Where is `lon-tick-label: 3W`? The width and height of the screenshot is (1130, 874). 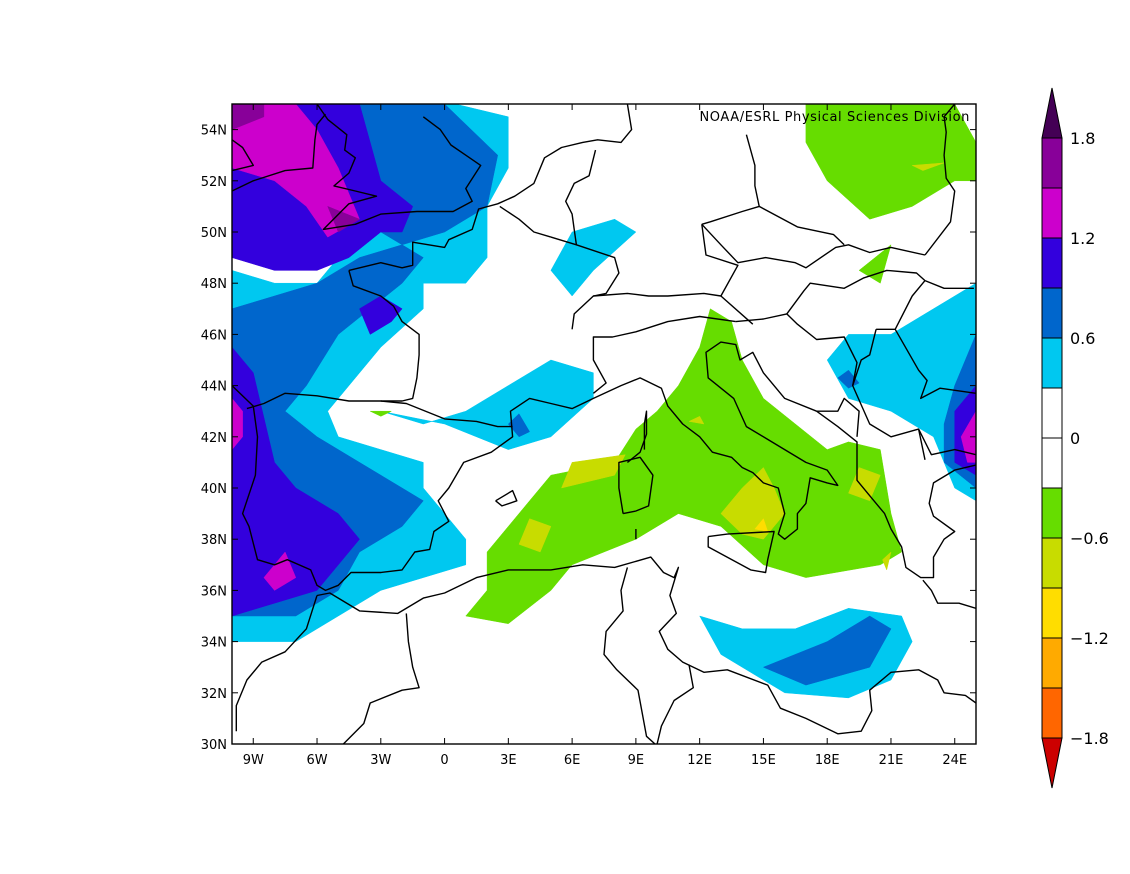
lon-tick-label: 3W is located at coordinates (380, 760).